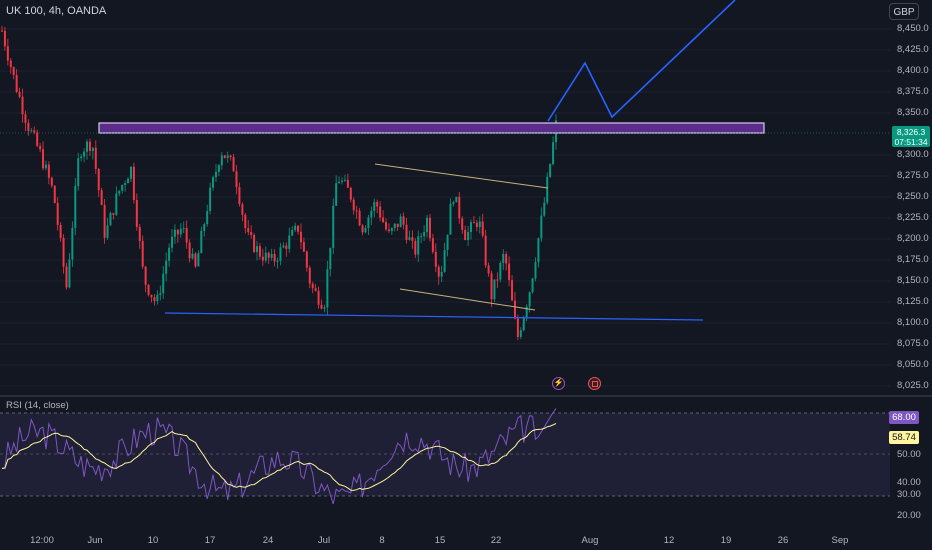 The image size is (932, 550). I want to click on price-tick: 8,400.0, so click(913, 70).